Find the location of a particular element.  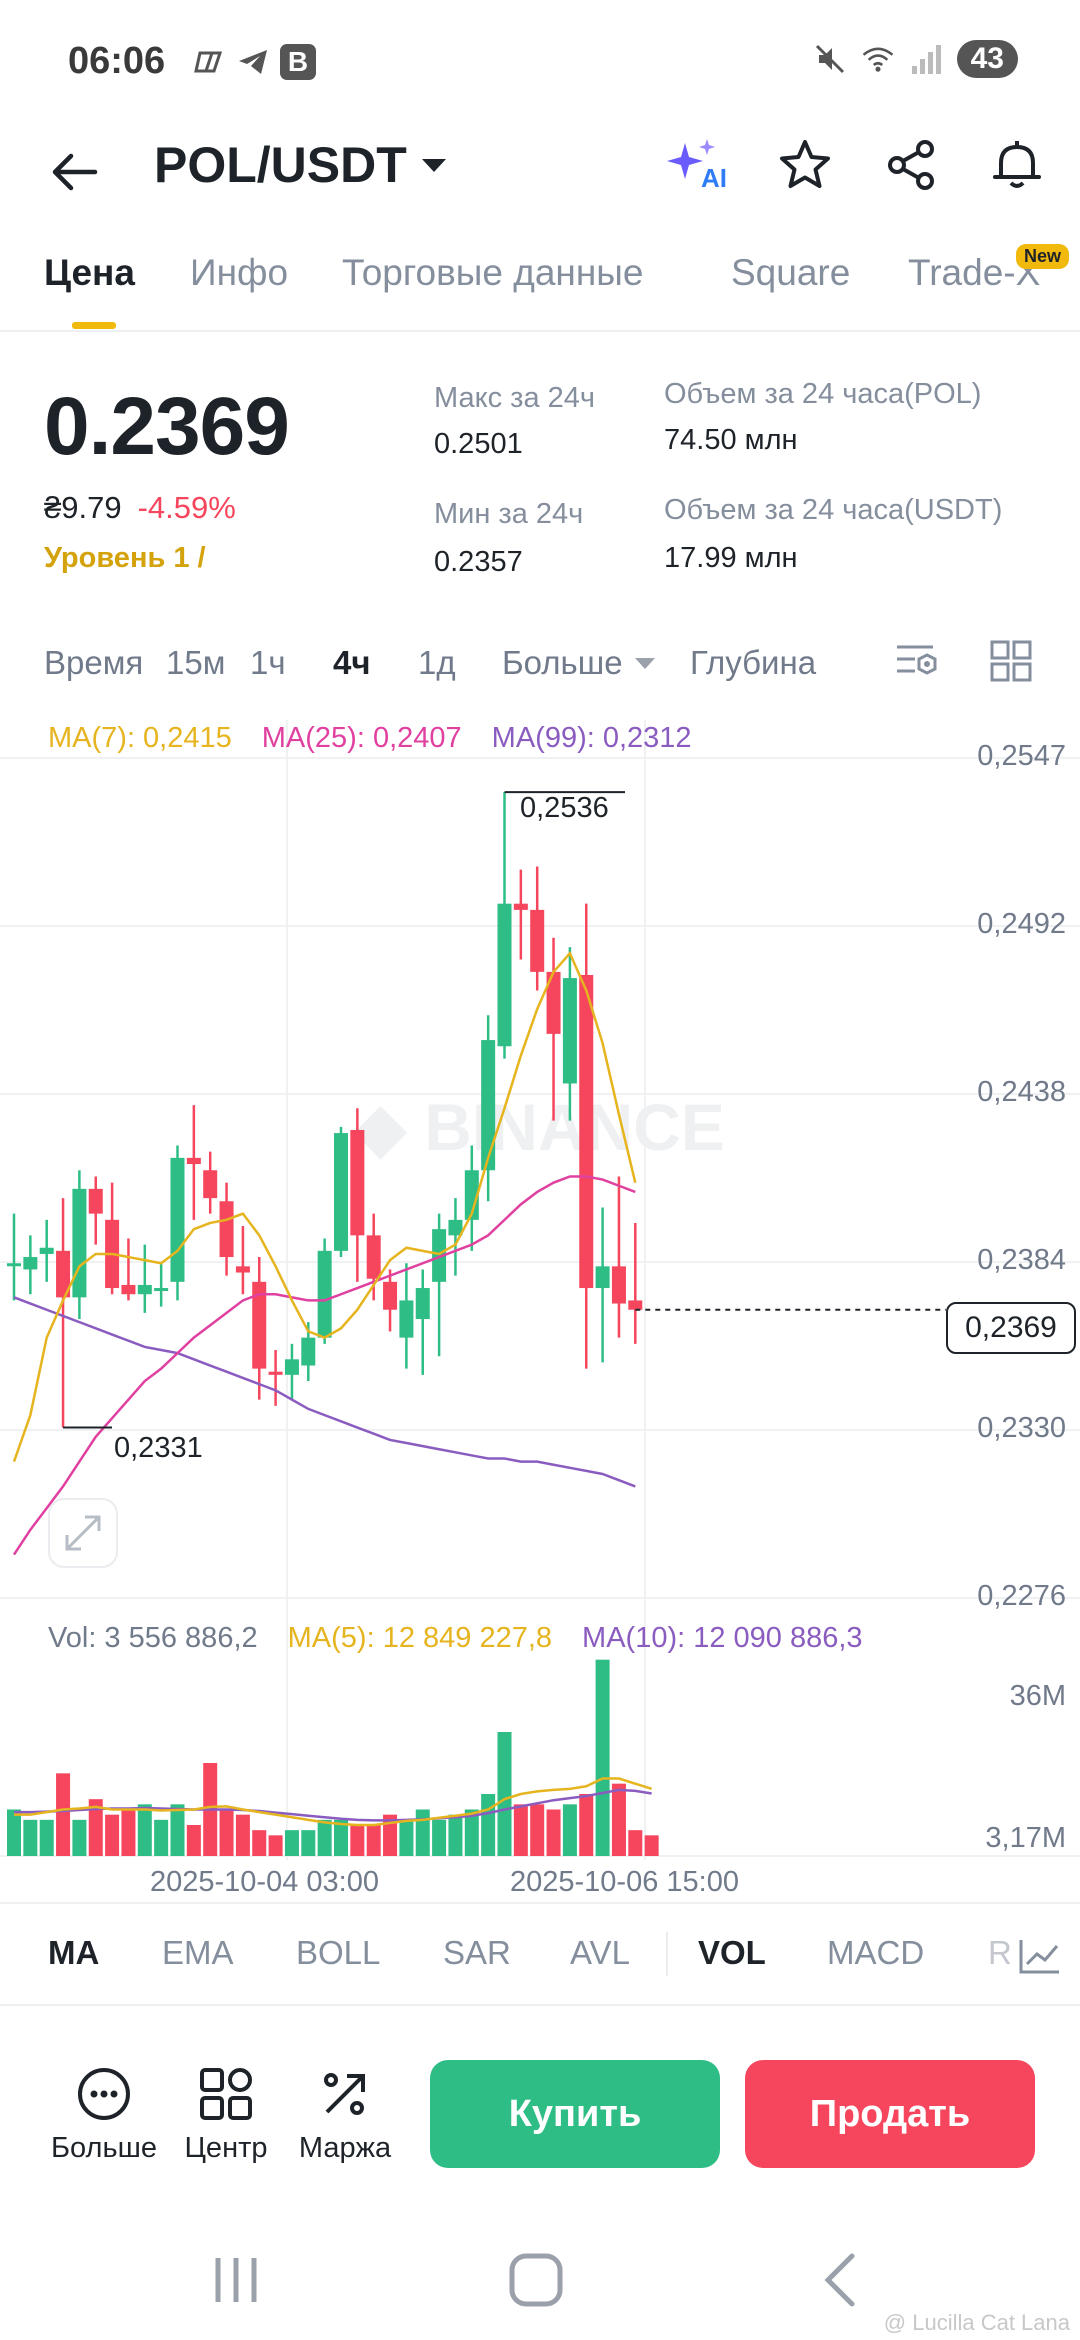

favorite-button is located at coordinates (805, 165).